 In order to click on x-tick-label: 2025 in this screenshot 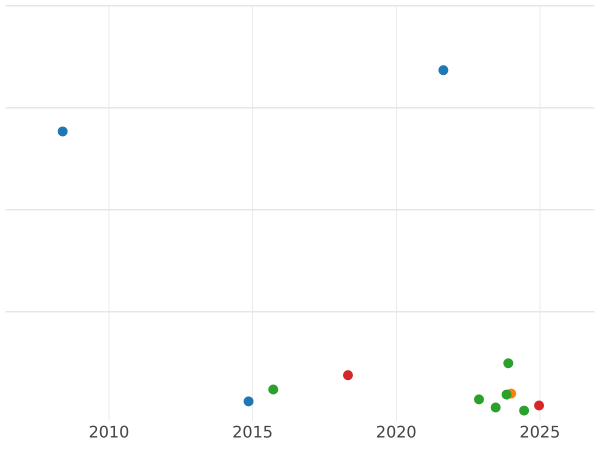, I will do `click(540, 432)`.